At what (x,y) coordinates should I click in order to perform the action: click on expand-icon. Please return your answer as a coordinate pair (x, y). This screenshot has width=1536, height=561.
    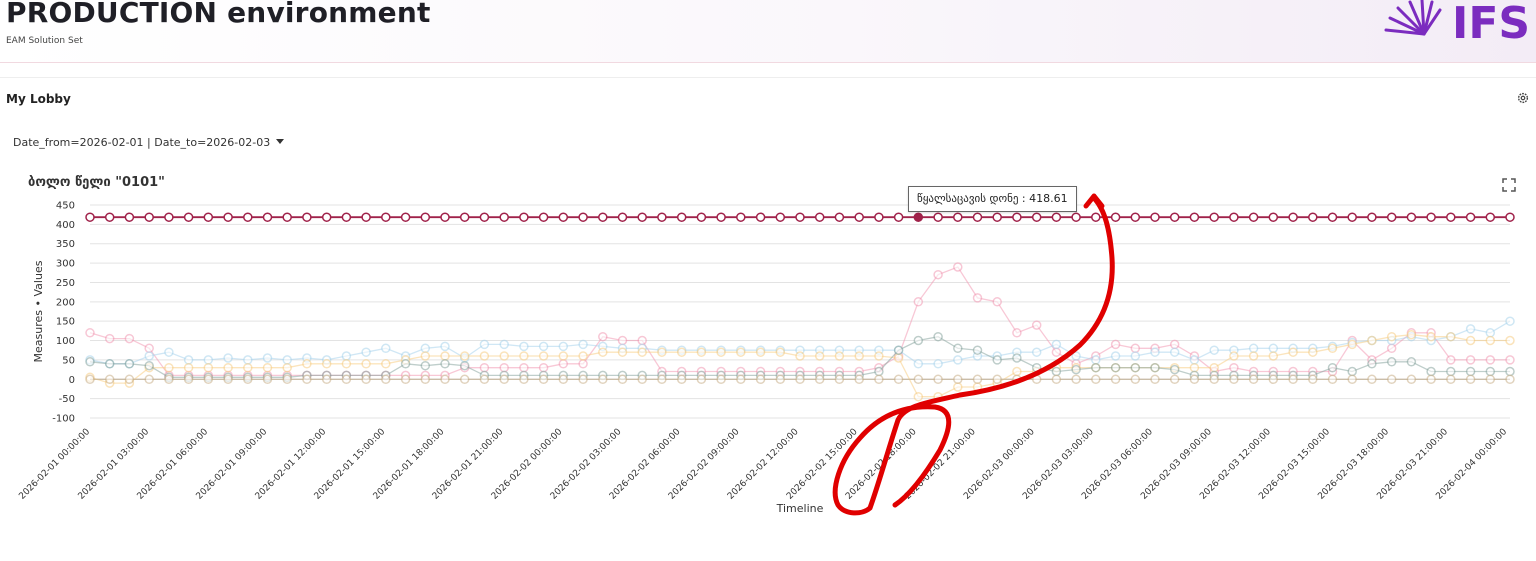
    Looking at the image, I should click on (1509, 185).